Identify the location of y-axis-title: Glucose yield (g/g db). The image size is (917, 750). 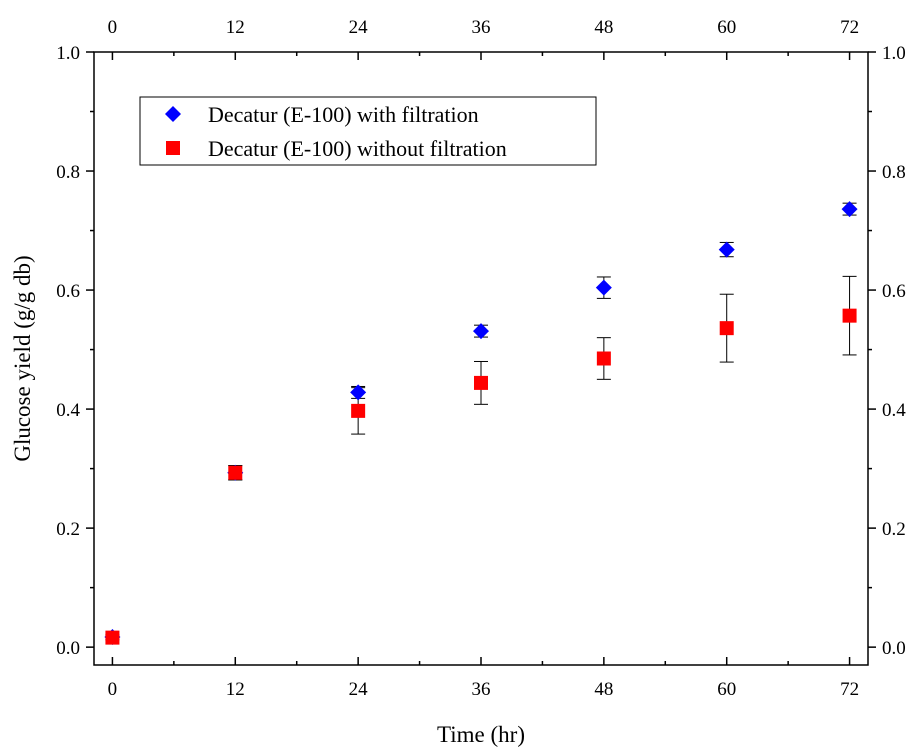
(22, 358).